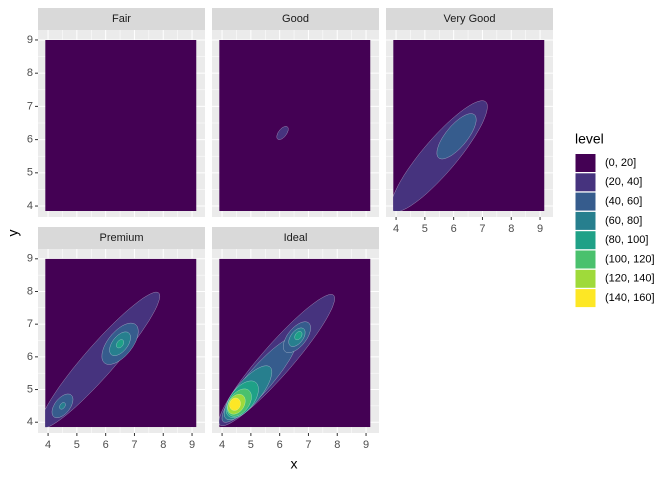 Image resolution: width=672 pixels, height=480 pixels. Describe the element at coordinates (630, 259) in the screenshot. I see `legend-label: (100, 120]` at that location.